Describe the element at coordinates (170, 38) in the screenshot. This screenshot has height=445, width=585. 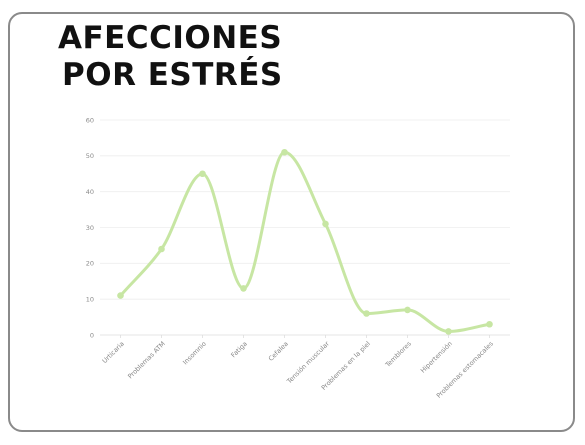
I see `chart-title-line-1: AFECCIONES` at that location.